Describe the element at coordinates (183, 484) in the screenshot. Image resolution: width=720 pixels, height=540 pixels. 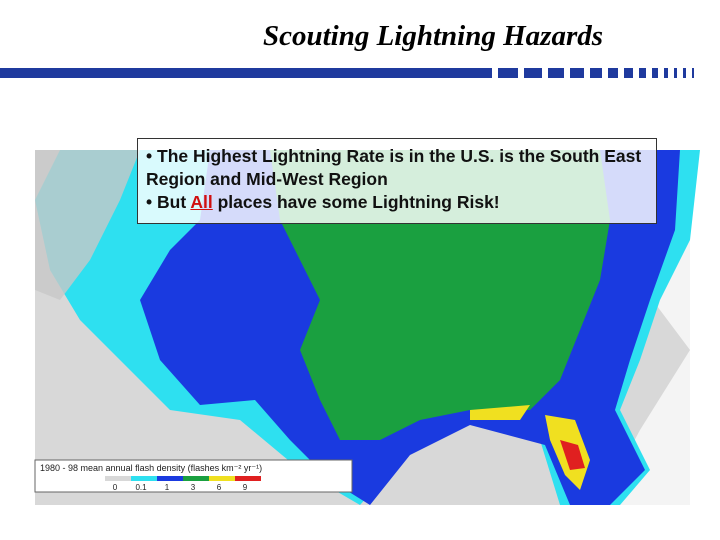
I see `legend-bar: 0 0.1 1 3 6 9` at that location.